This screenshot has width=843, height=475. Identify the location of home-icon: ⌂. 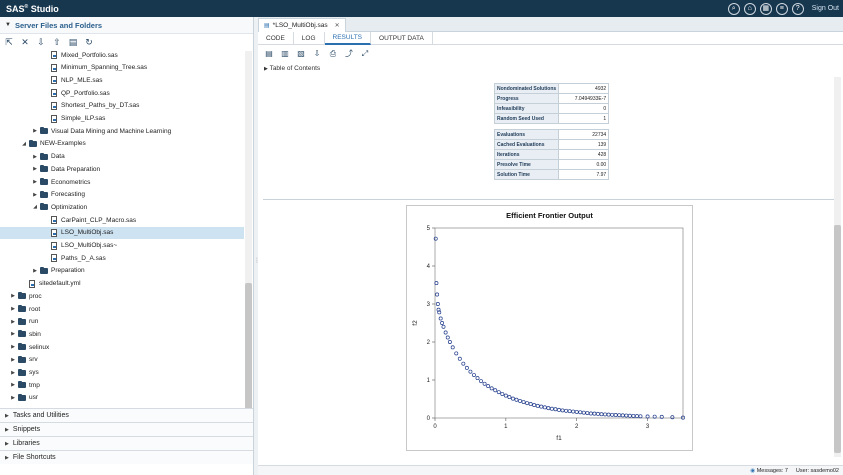
(749, 8).